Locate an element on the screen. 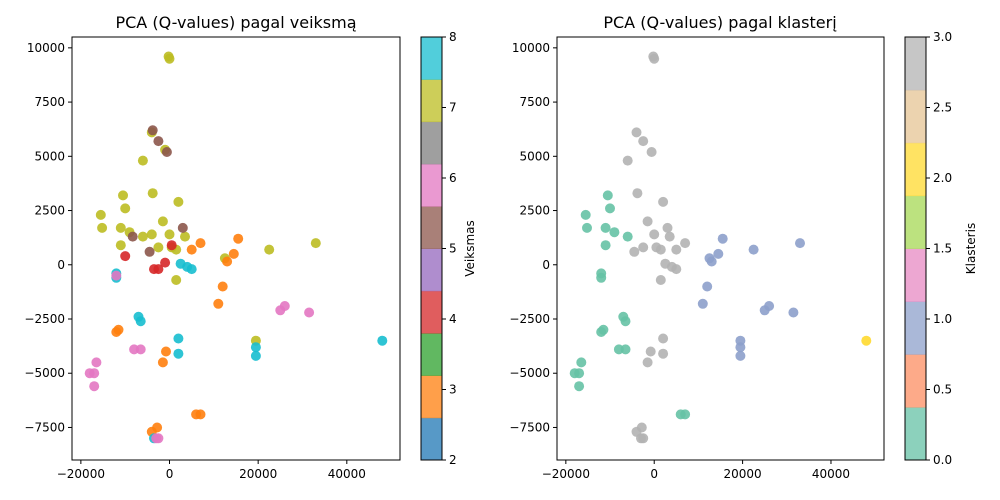 This screenshot has height=500, width=1000. y-tick-label-0-2: −2500 is located at coordinates (44, 319).